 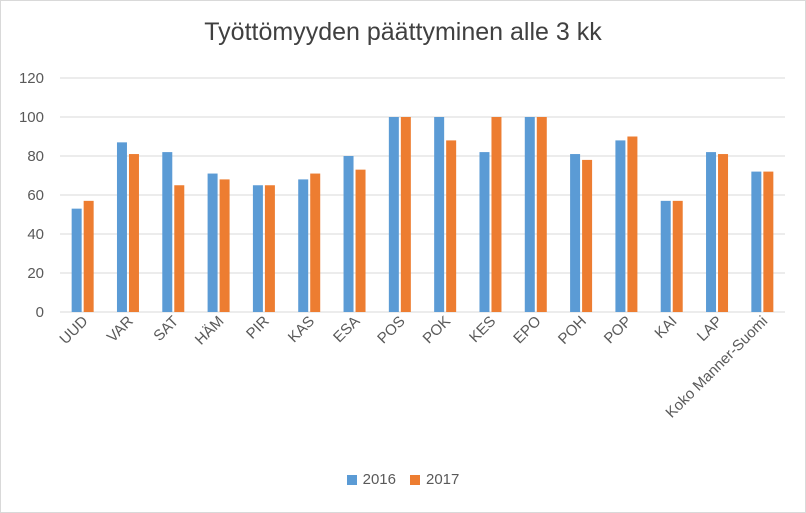 I want to click on x-tick-label: POP, so click(x=618, y=330).